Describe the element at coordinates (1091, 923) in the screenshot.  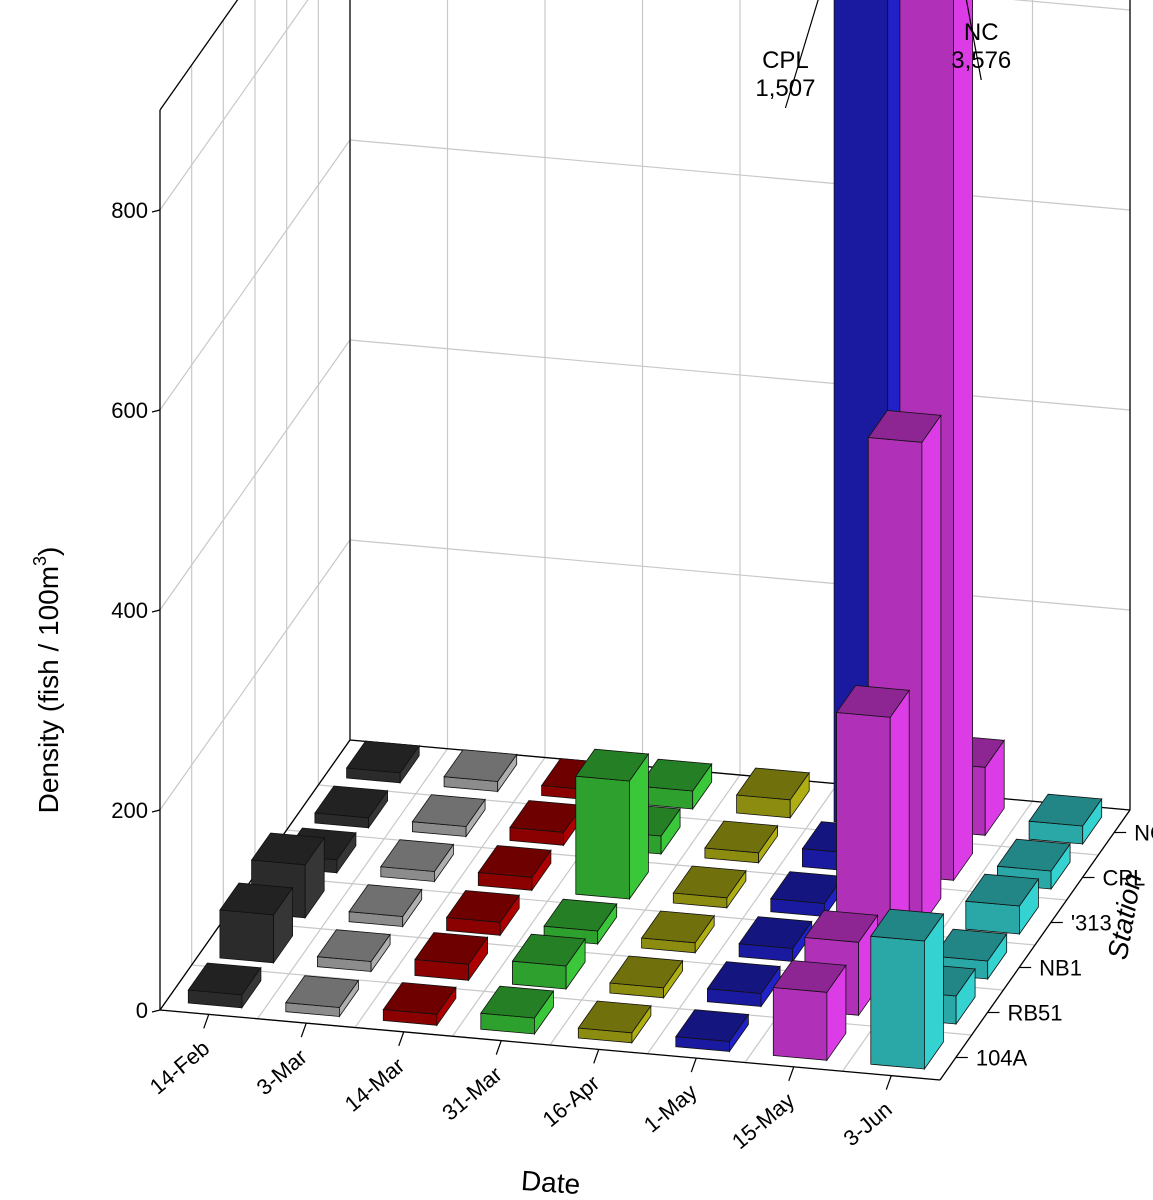
I see `y-tick-label: '313` at that location.